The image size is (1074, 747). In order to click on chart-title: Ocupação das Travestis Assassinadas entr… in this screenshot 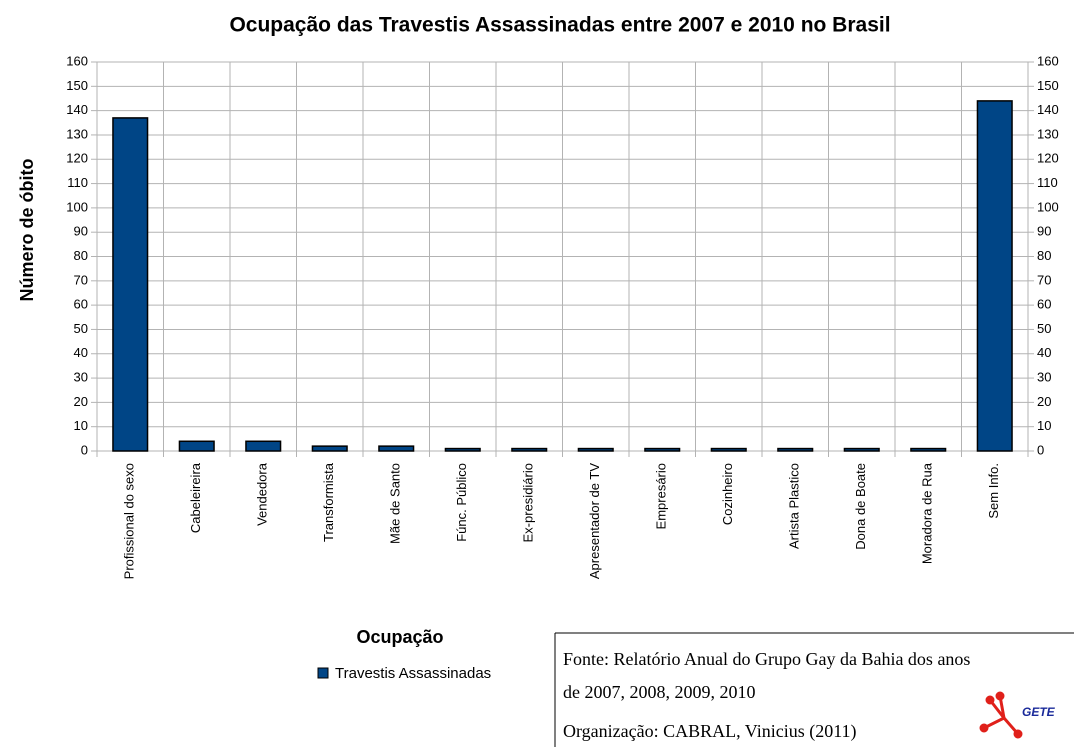, I will do `click(559, 25)`.